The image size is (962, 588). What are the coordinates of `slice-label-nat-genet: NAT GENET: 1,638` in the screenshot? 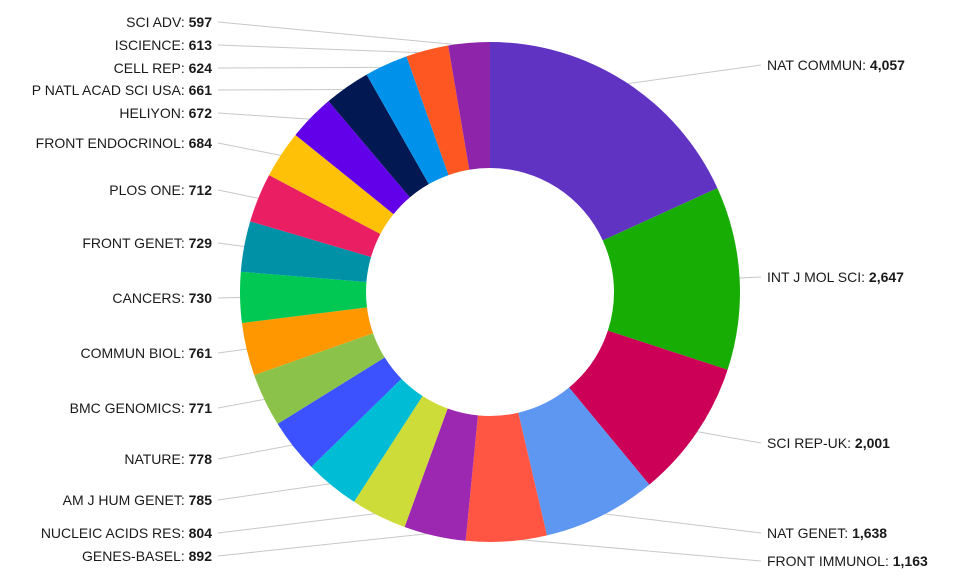 It's located at (827, 533).